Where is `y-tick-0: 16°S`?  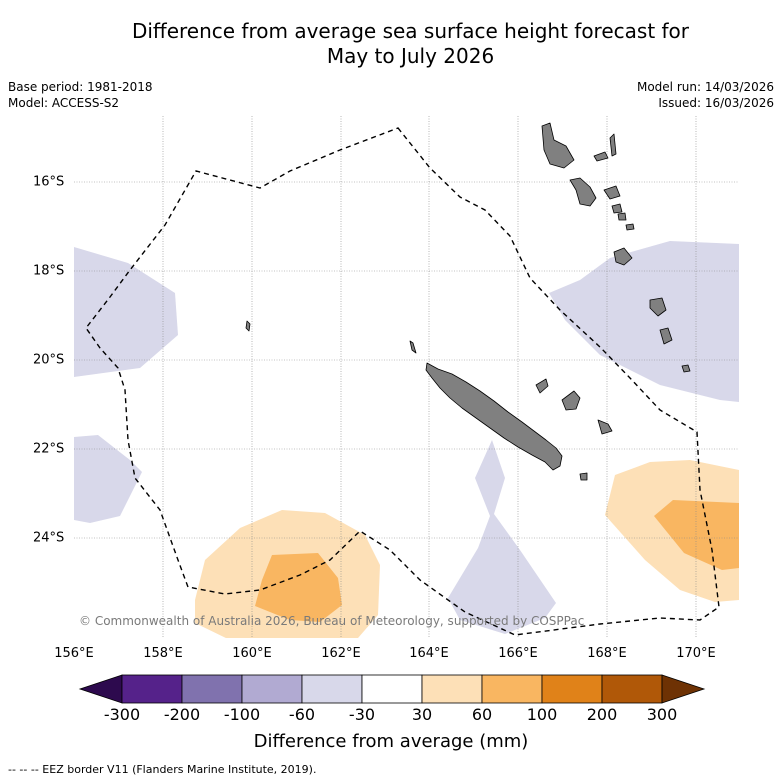 y-tick-0: 16°S is located at coordinates (49, 182).